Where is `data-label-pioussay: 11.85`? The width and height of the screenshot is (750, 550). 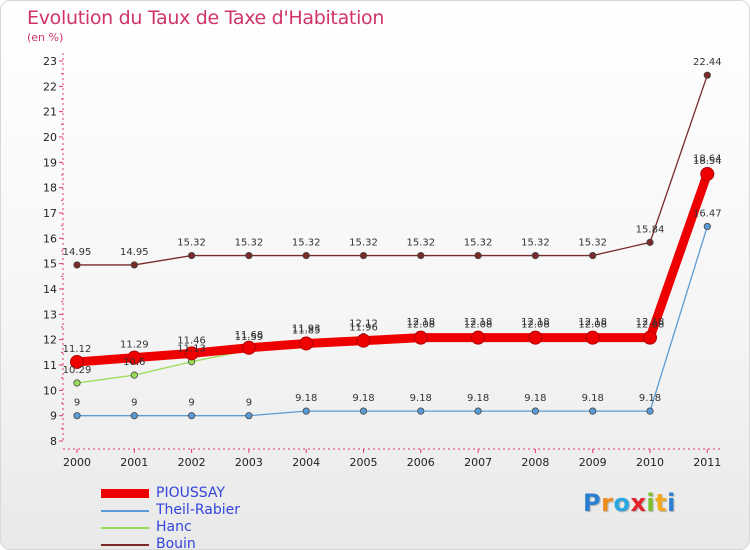
data-label-pioussay: 11.85 is located at coordinates (306, 330).